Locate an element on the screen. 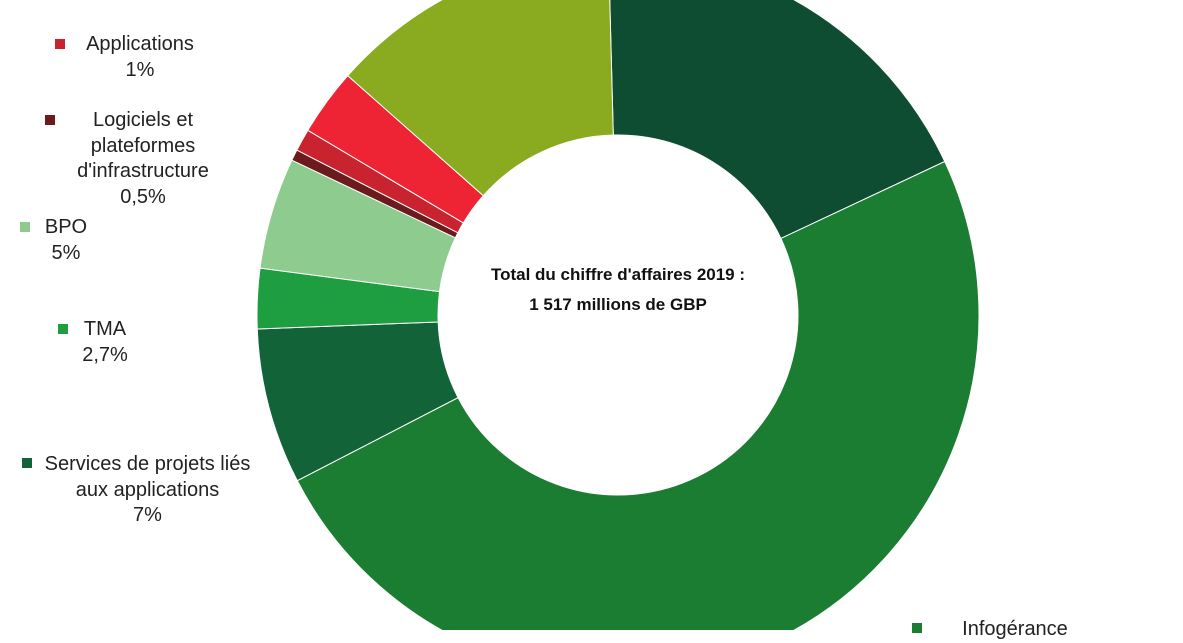  center-text: Total du chiffre d'affaires 2019 : is located at coordinates (618, 274).